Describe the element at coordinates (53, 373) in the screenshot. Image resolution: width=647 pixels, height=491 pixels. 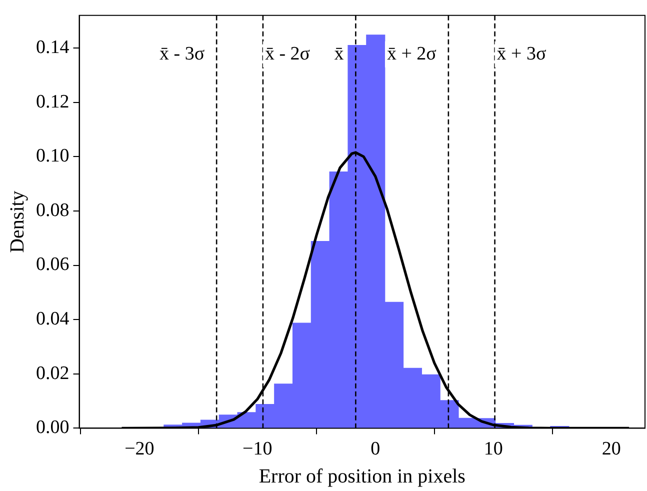
I see `y-tick-label: 0.02` at that location.